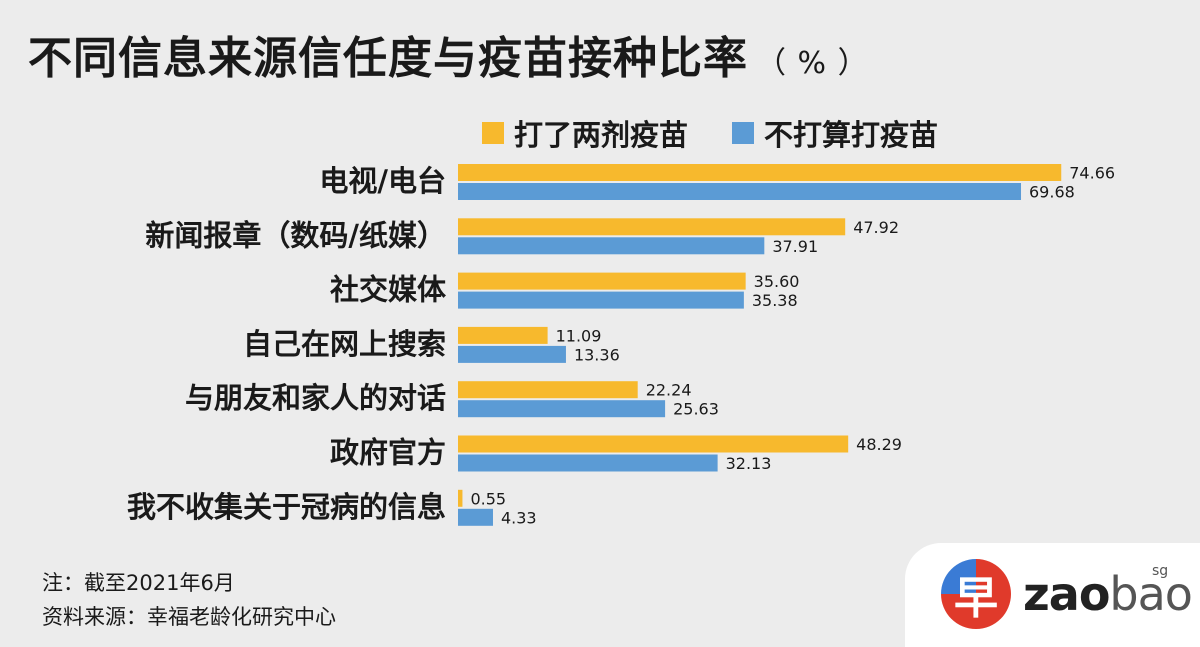  I want to click on value-label-vaccinated: 47.92, so click(876, 227).